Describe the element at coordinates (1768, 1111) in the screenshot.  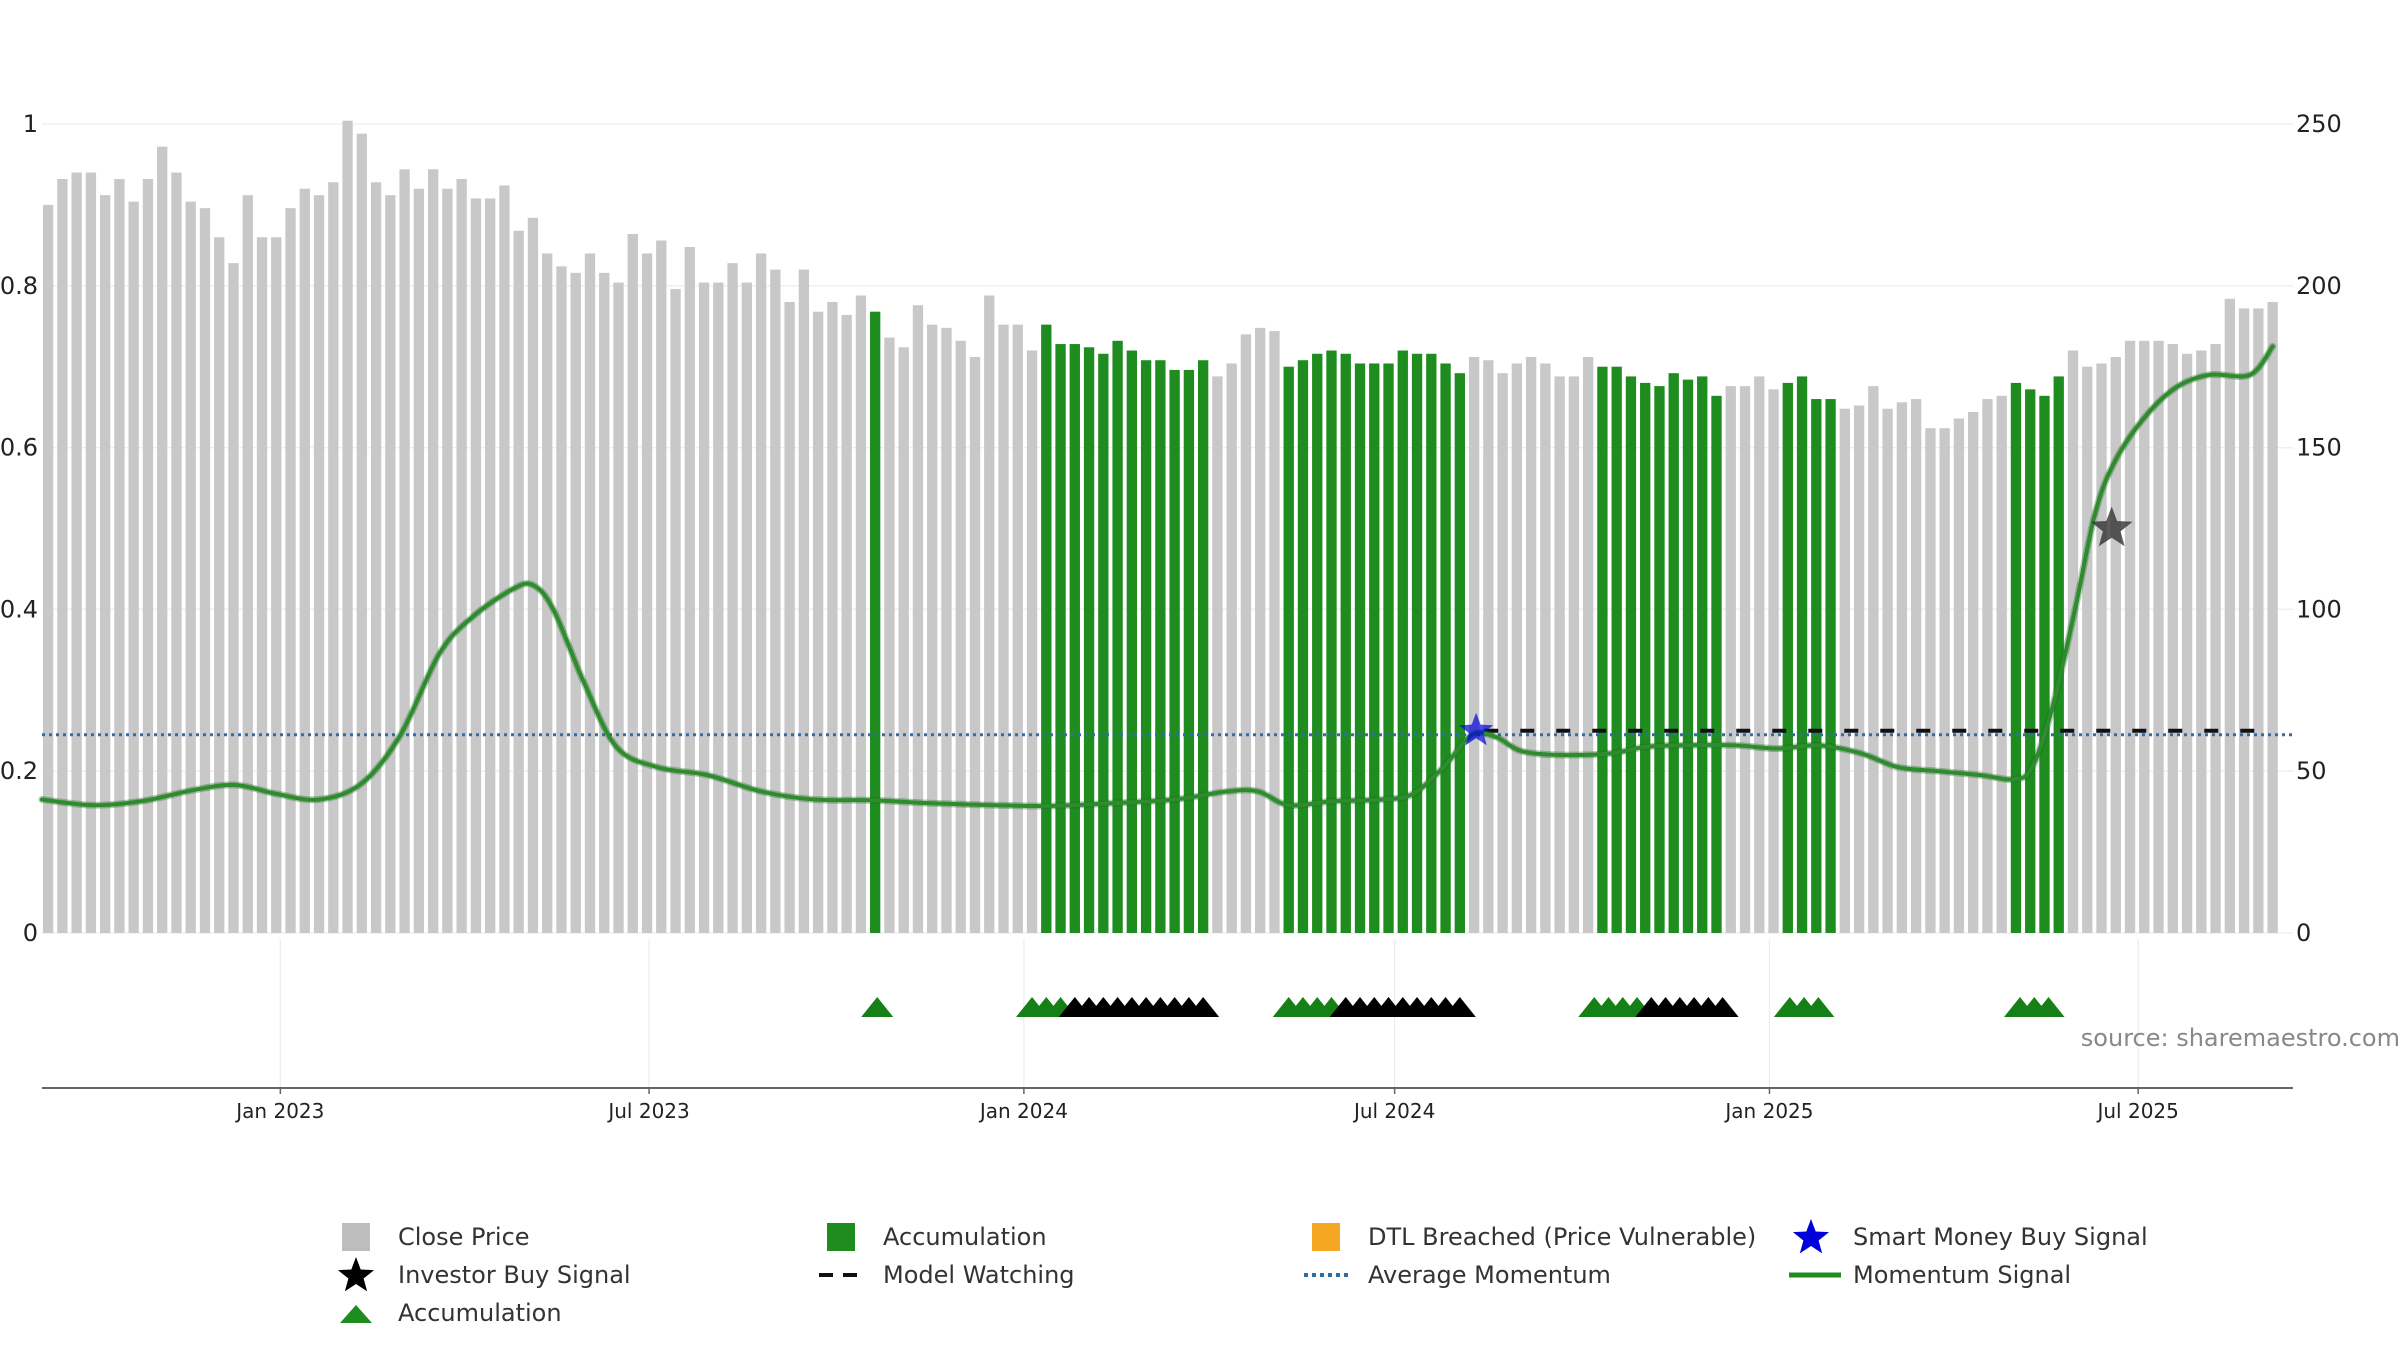
I see `x-tick-label: Jan 2025` at that location.